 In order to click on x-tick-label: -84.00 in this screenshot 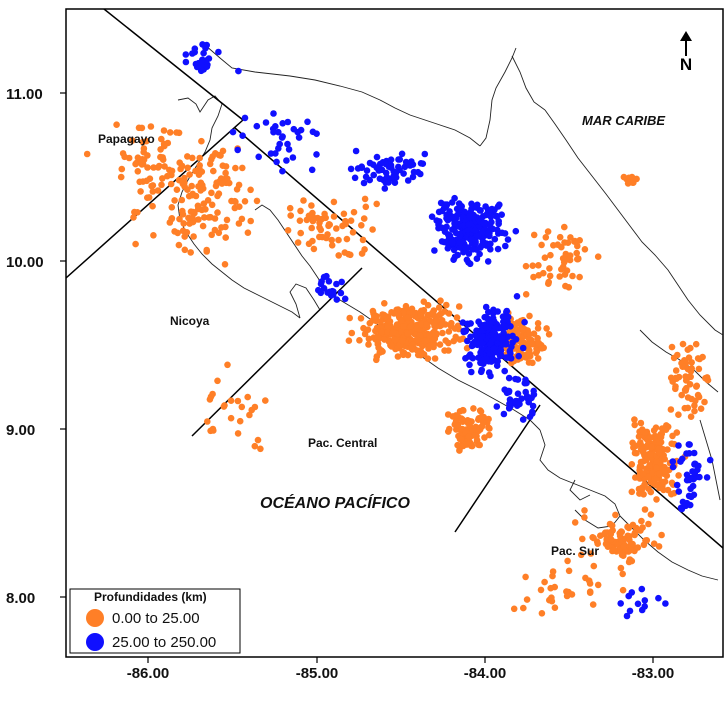, I will do `click(485, 673)`.